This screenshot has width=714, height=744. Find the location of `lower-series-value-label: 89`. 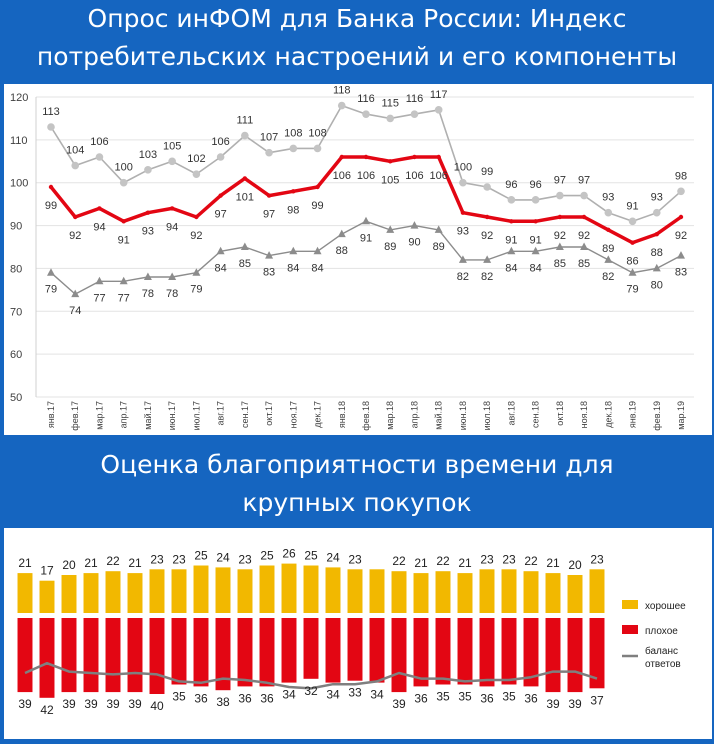

lower-series-value-label: 89 is located at coordinates (390, 247).